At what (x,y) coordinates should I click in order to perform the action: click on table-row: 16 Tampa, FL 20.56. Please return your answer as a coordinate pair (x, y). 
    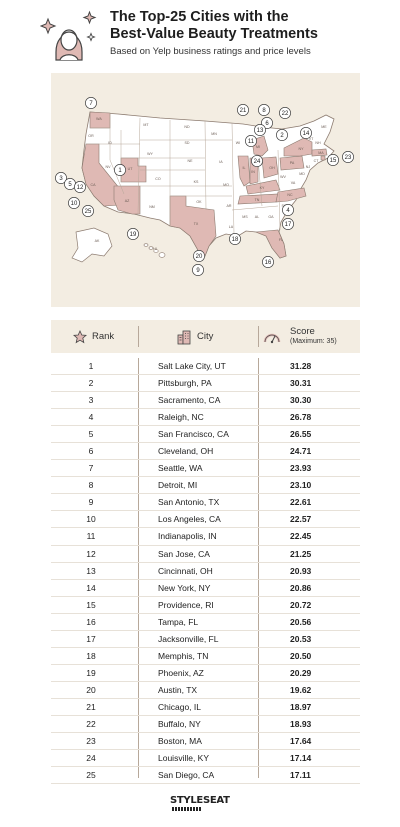
    Looking at the image, I should click on (205, 622).